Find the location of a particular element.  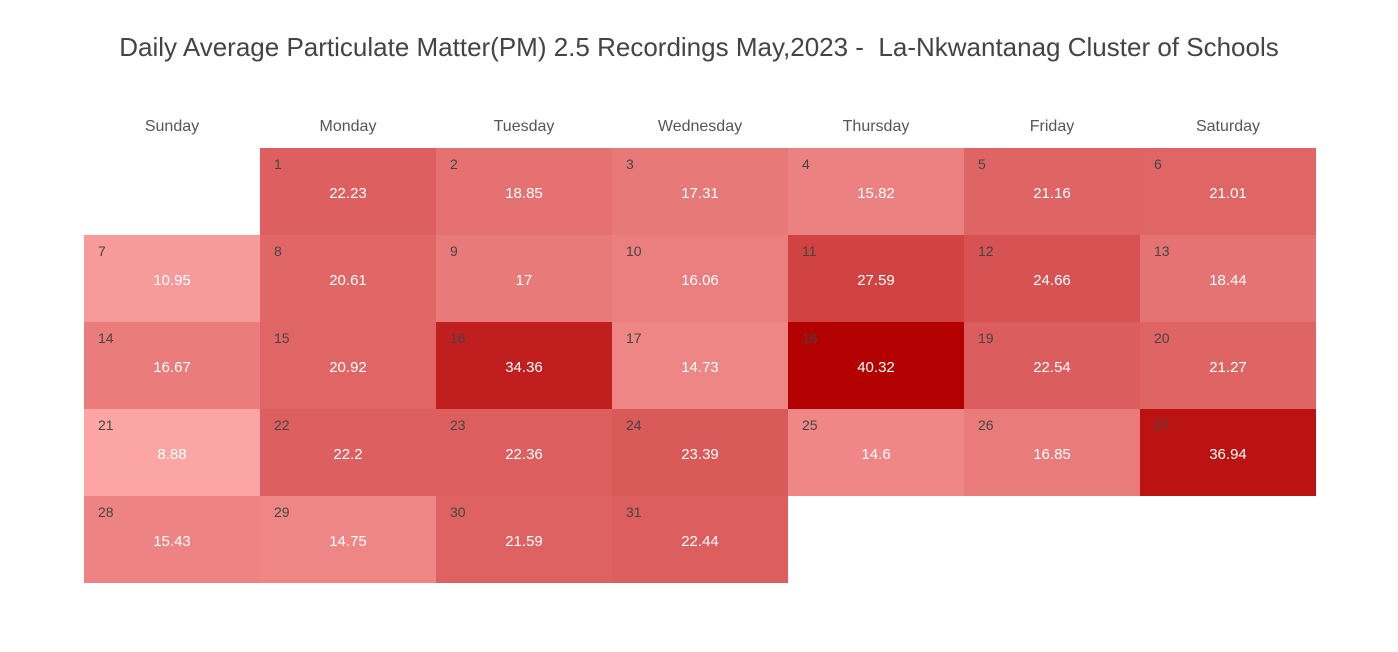

day-number-label: 21 is located at coordinates (106, 425).